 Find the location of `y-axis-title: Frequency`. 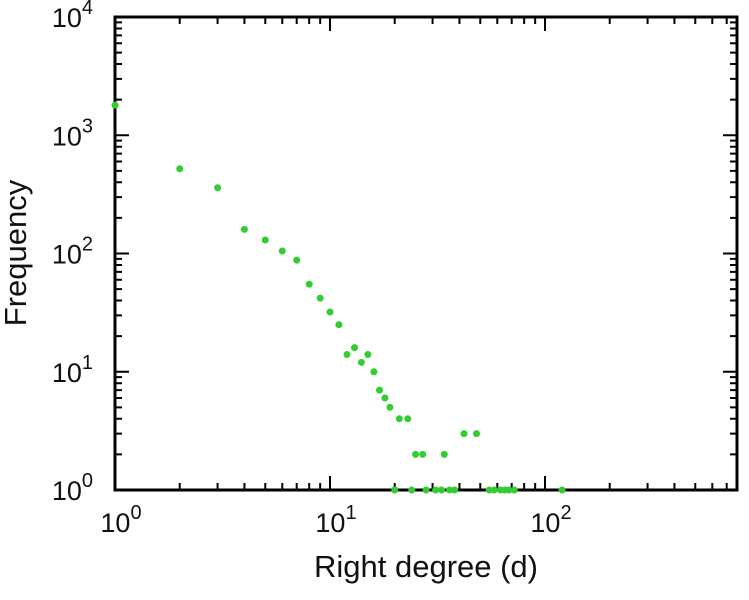

y-axis-title: Frequency is located at coordinates (16, 253).